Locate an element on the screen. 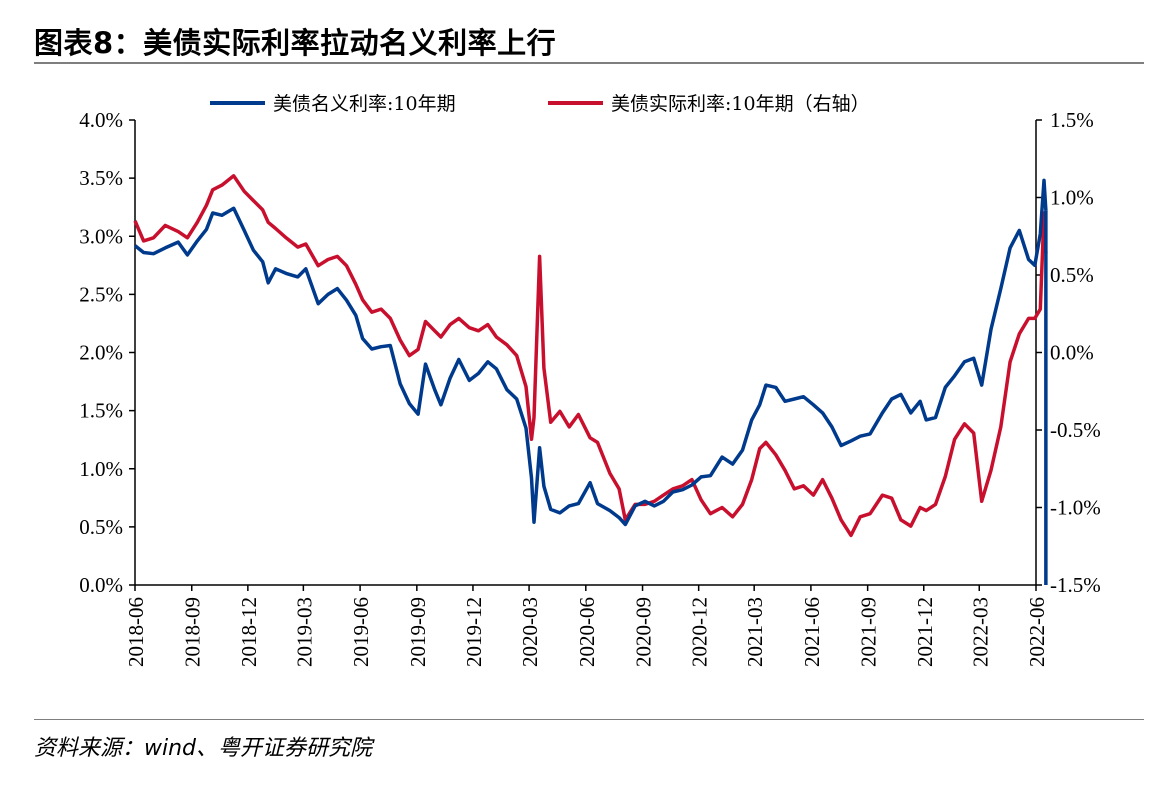 The width and height of the screenshot is (1174, 787). title-divider is located at coordinates (589, 63).